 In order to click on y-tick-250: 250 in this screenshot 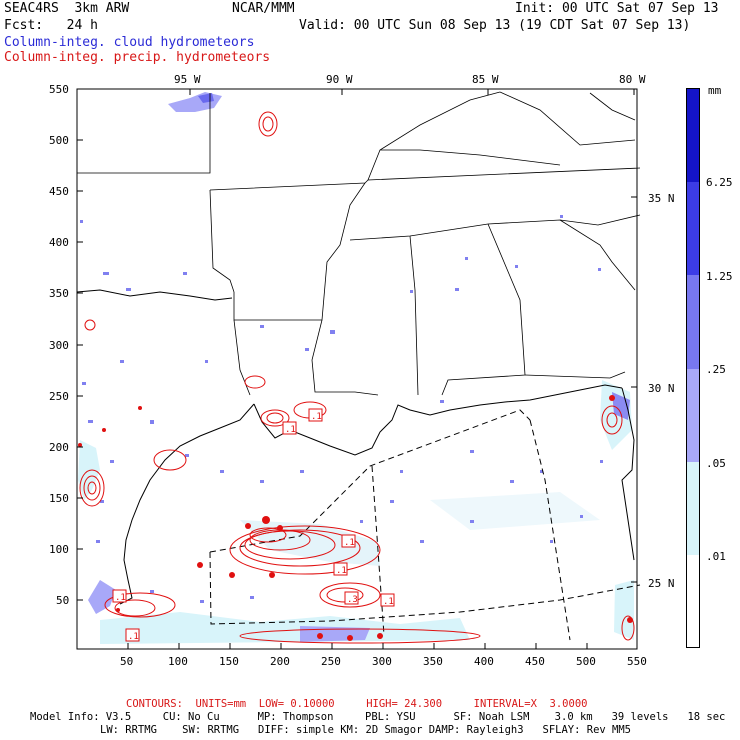, I will do `click(59, 396)`.